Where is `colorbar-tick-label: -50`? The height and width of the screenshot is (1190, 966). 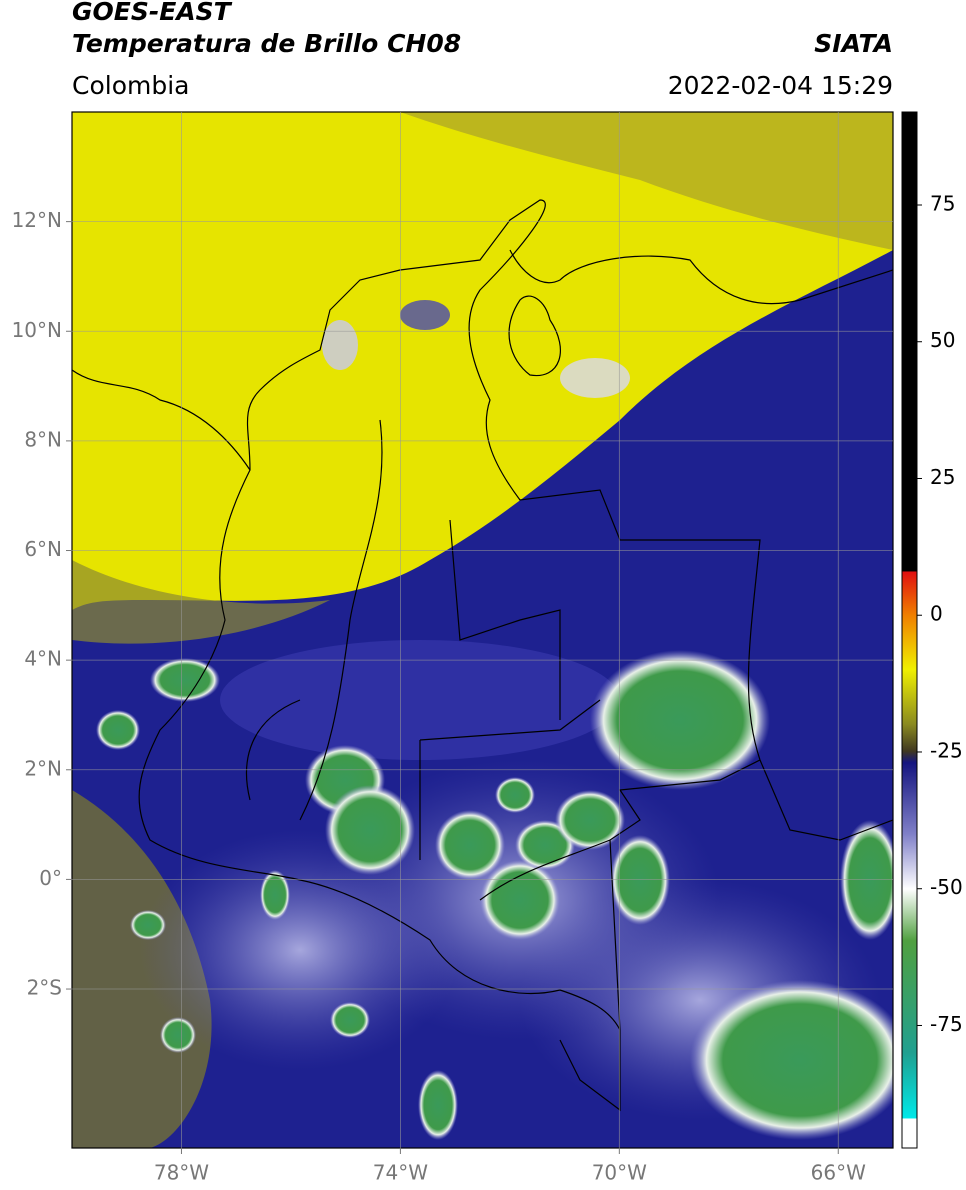 colorbar-tick-label: -50 is located at coordinates (946, 887).